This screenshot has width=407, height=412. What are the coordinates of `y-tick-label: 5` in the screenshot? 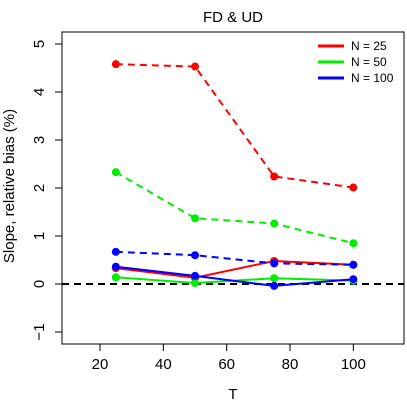 It's located at (39, 44).